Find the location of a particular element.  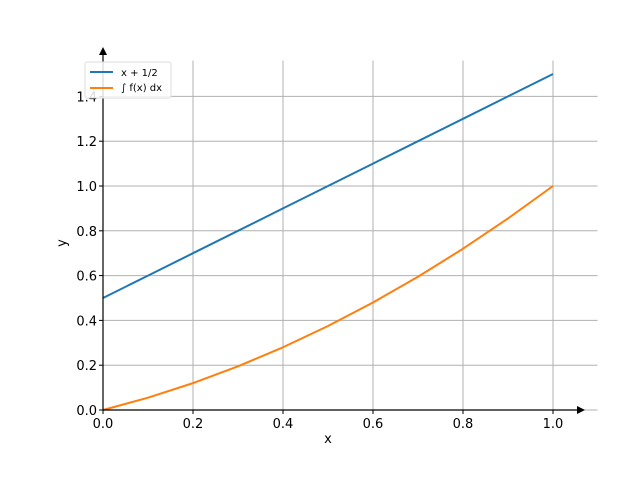

legend: x + 1/2 ∫ f(x) dx is located at coordinates (128, 80).